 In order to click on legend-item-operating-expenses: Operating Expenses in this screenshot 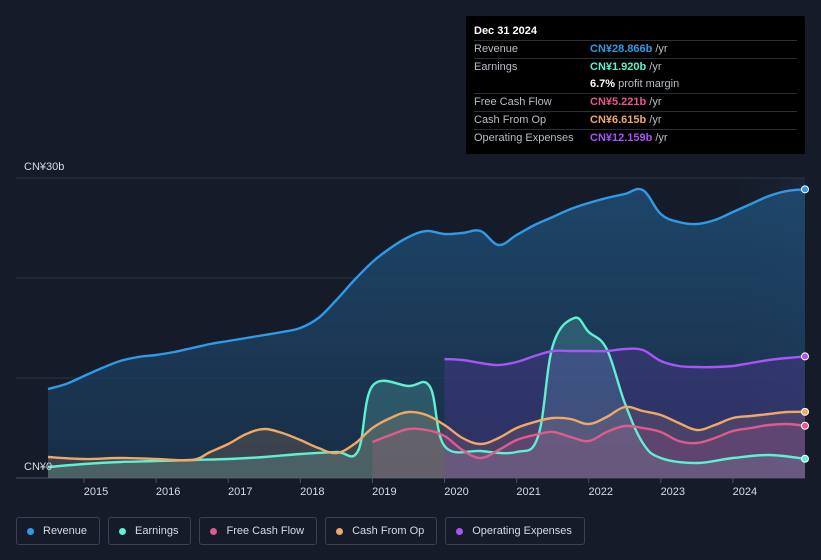, I will do `click(515, 531)`.